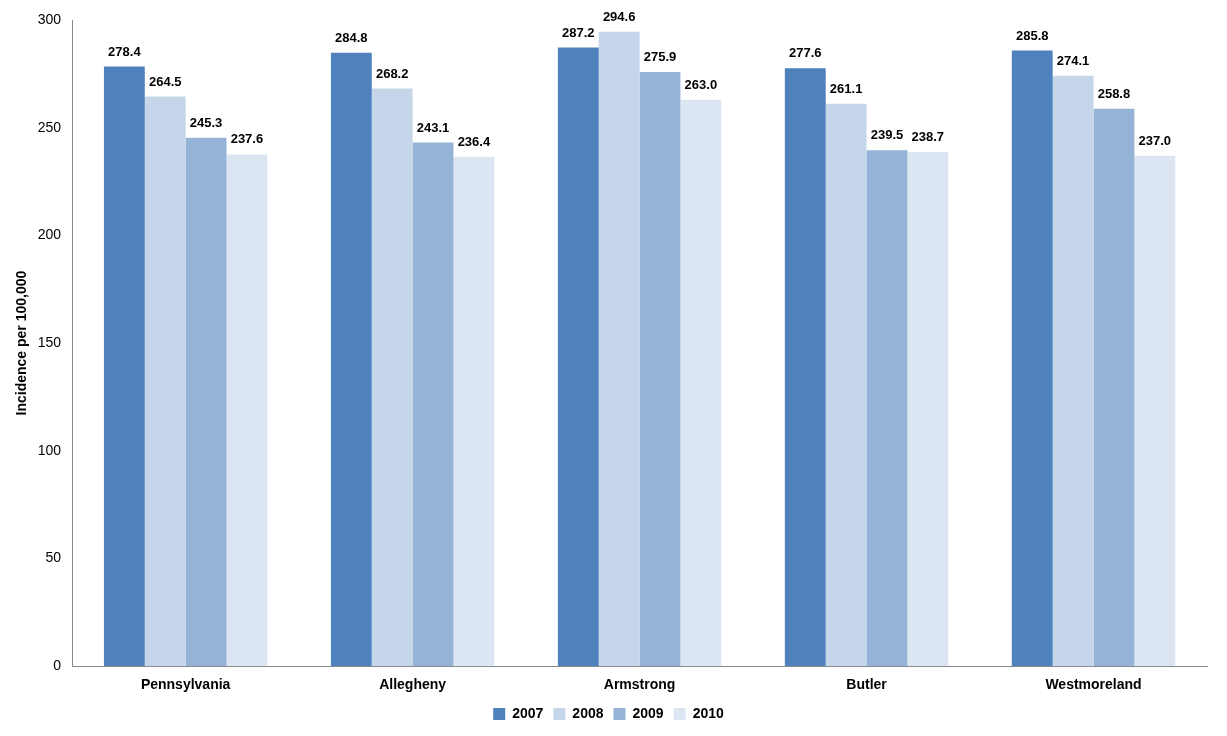 The image size is (1227, 736). I want to click on data-label: 238.7, so click(928, 137).